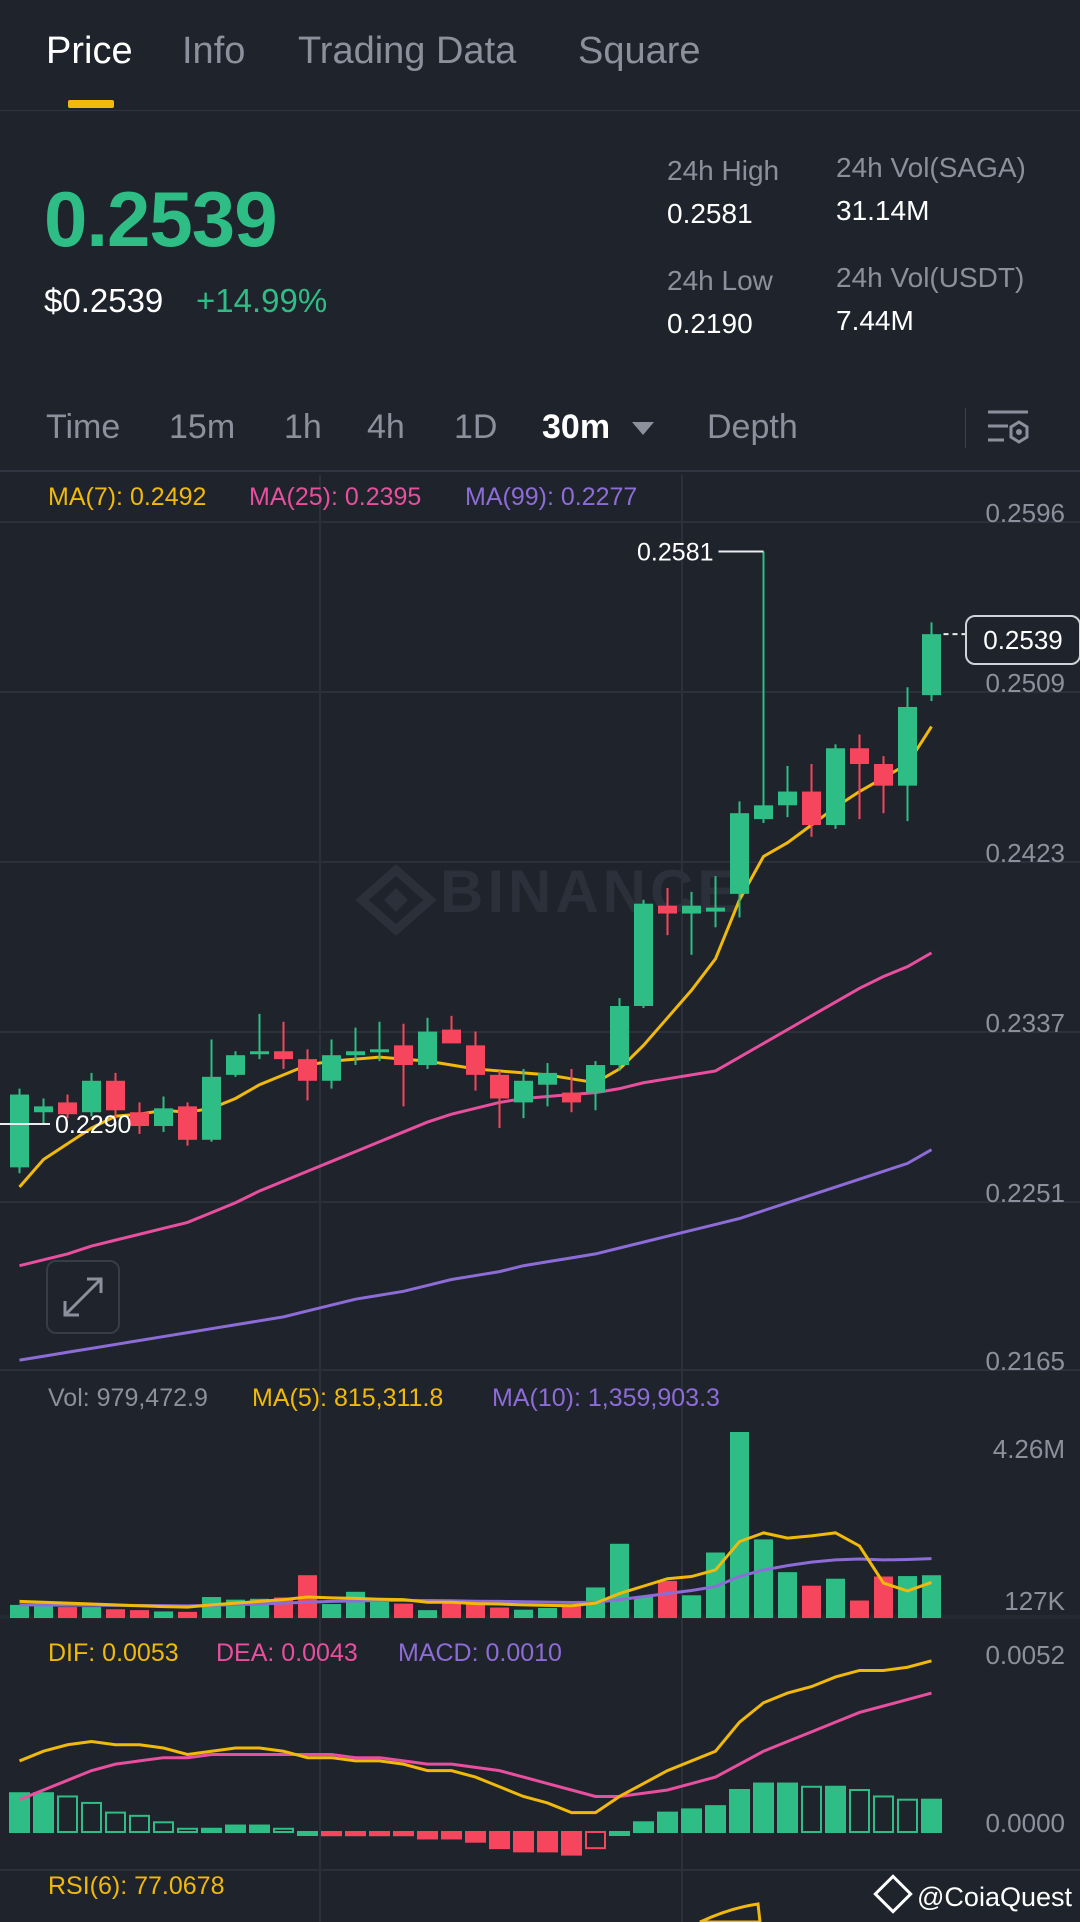  I want to click on stat-vol-quote-value: 7.44M, so click(875, 320).